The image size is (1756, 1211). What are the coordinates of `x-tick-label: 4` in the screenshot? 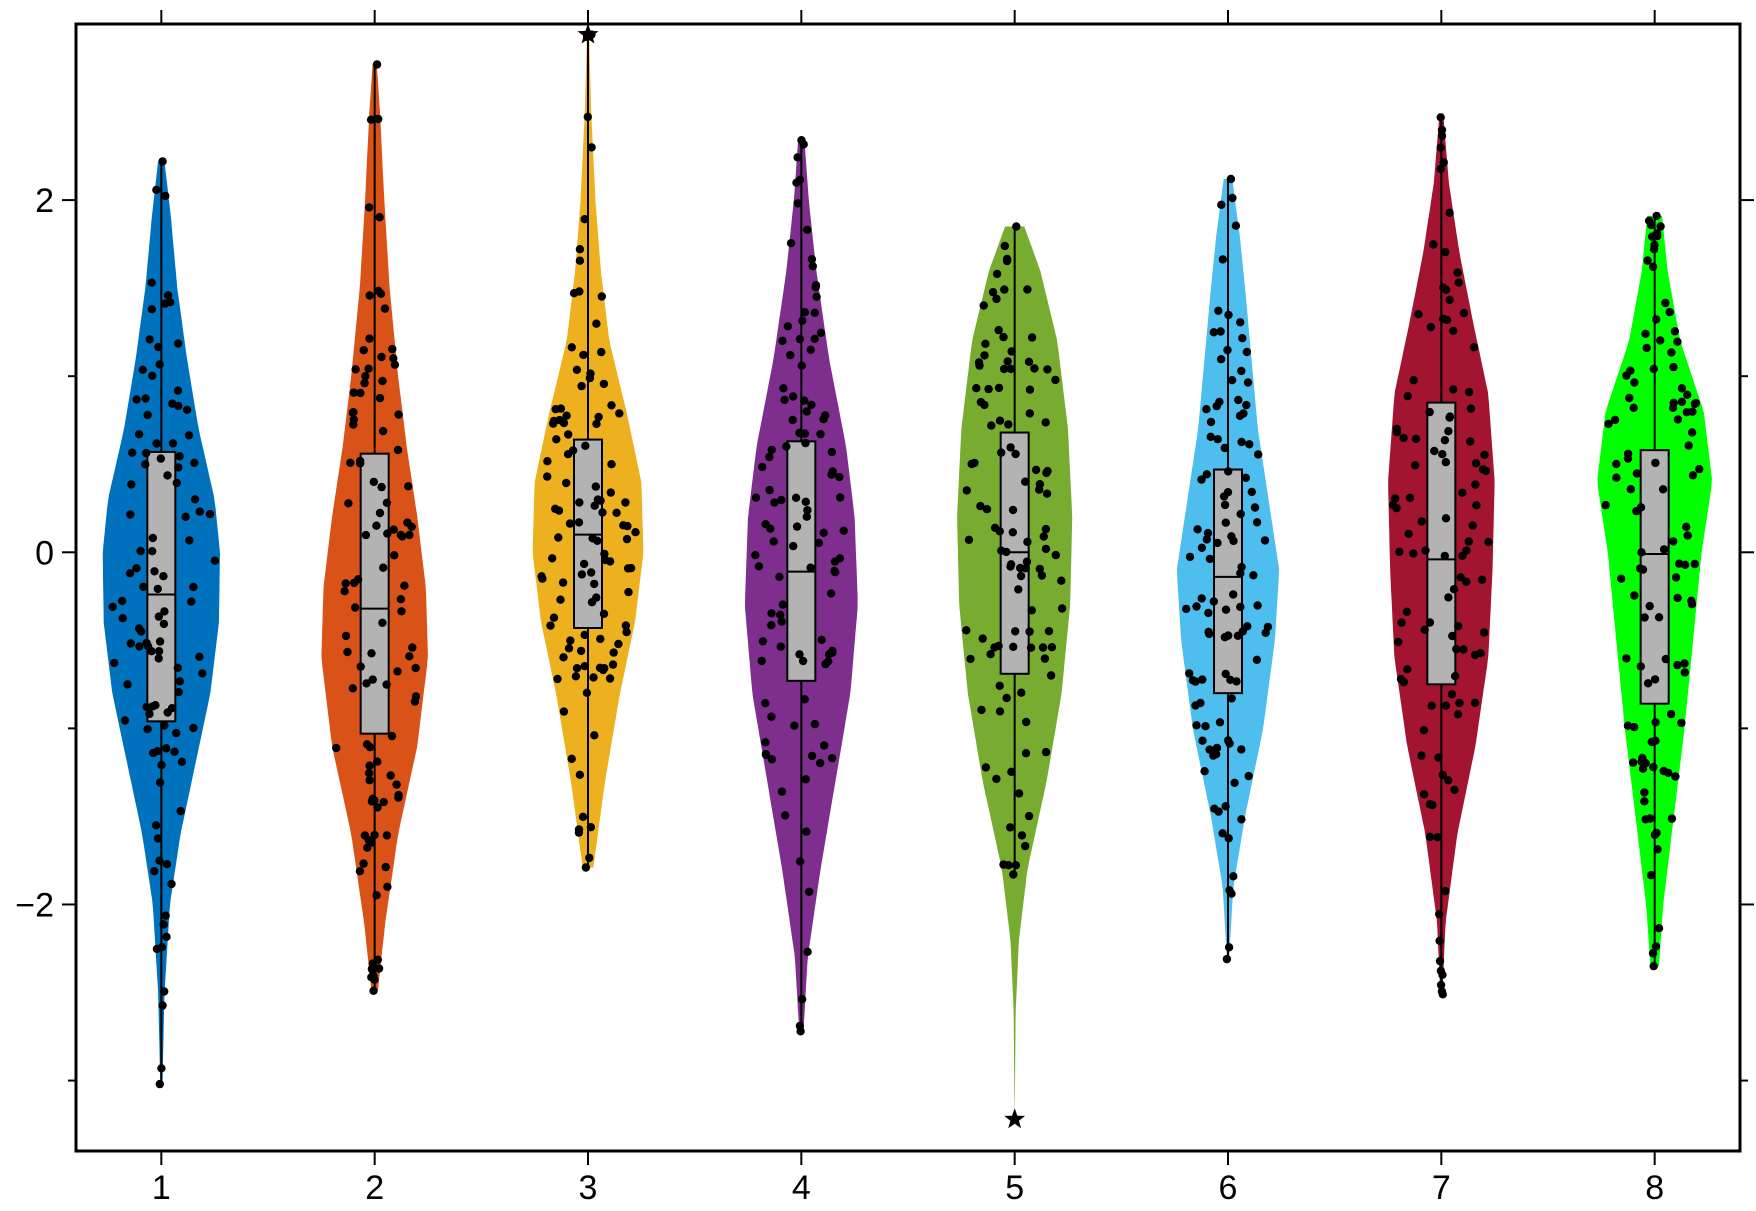 It's located at (801, 1188).